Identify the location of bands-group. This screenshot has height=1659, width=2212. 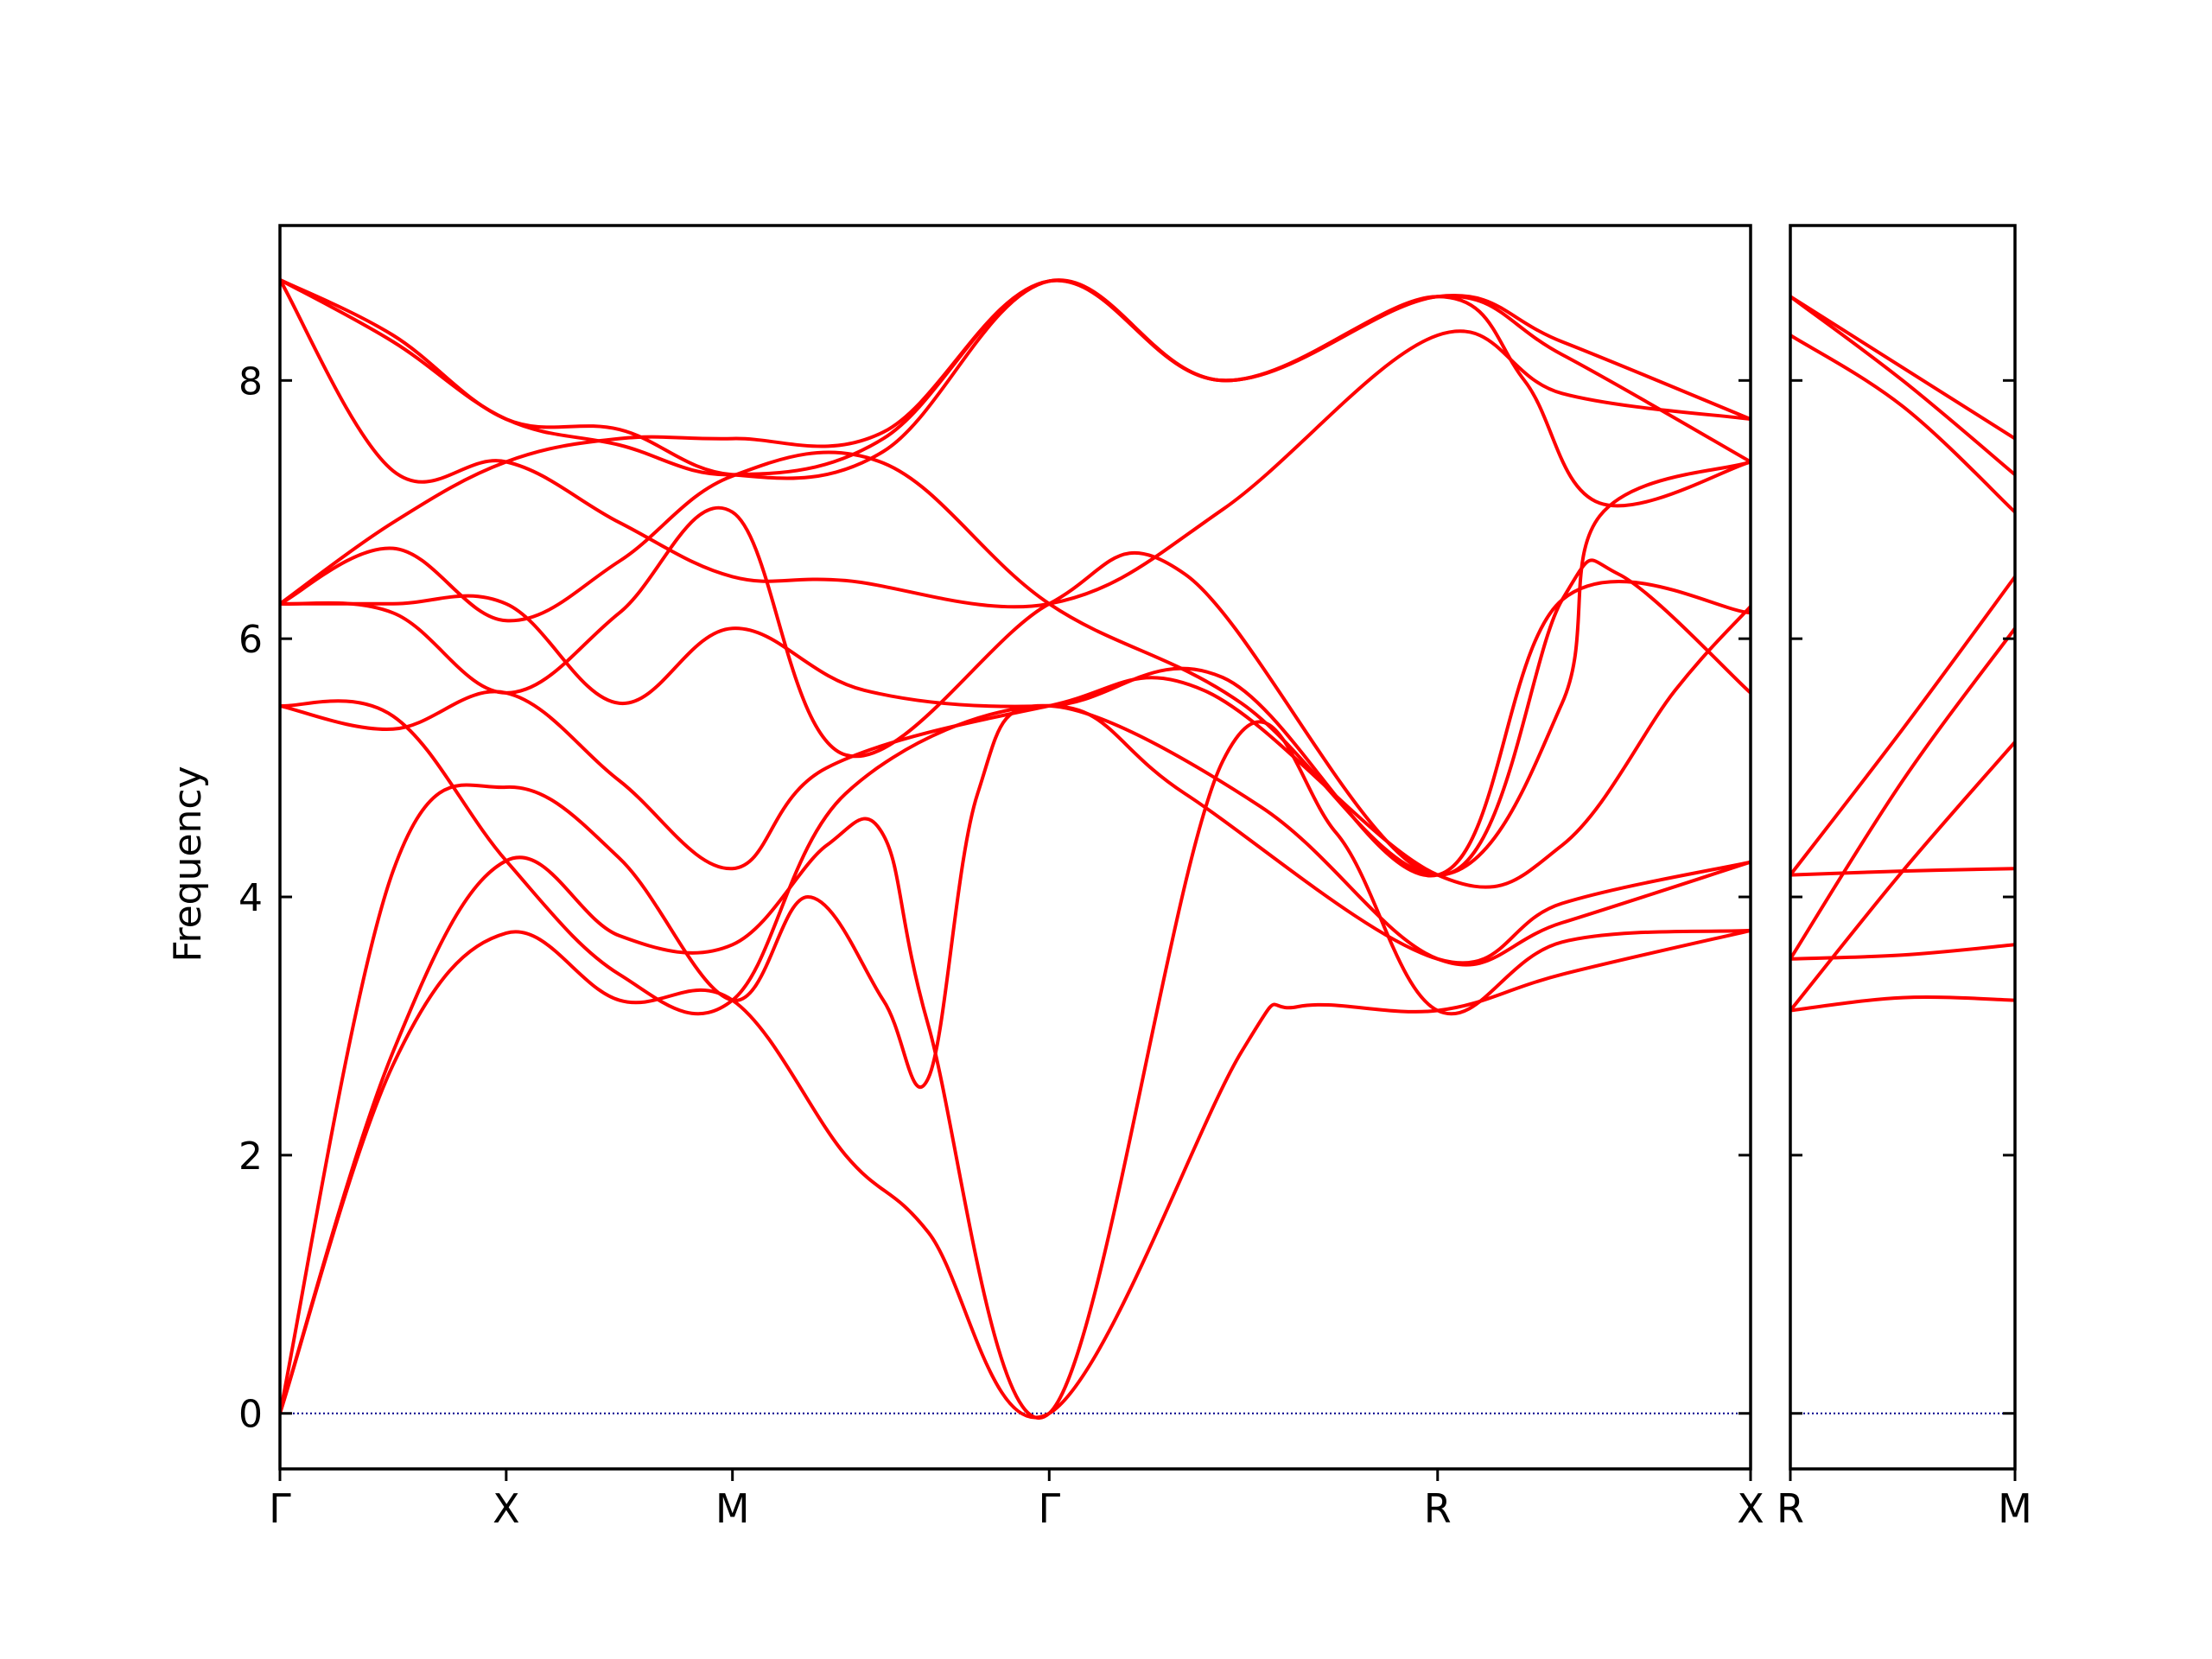
(1902, 654).